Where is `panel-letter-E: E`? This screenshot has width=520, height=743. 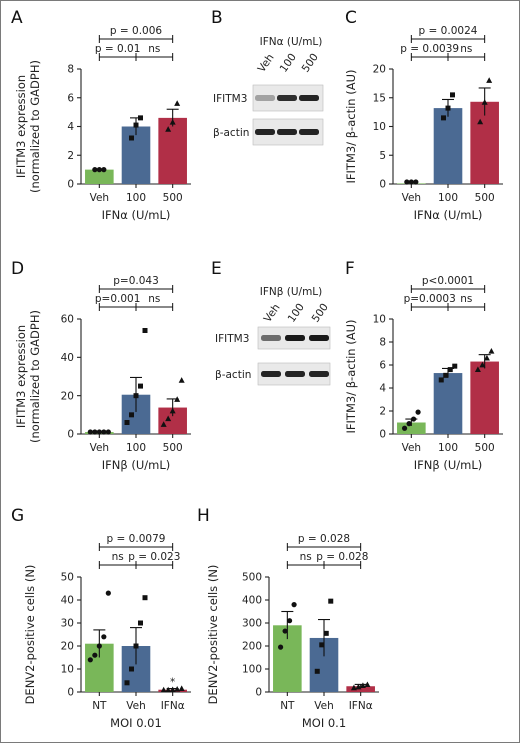
panel-letter-E: E is located at coordinates (216, 269).